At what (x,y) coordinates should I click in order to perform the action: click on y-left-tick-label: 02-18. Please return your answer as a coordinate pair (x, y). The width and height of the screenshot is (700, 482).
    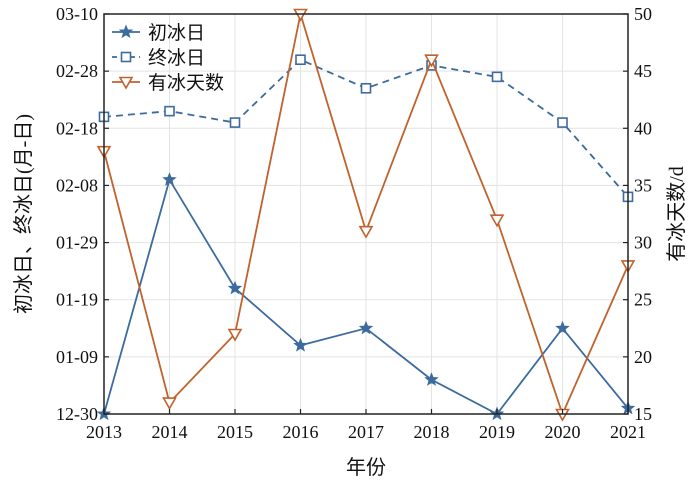
    Looking at the image, I should click on (77, 128).